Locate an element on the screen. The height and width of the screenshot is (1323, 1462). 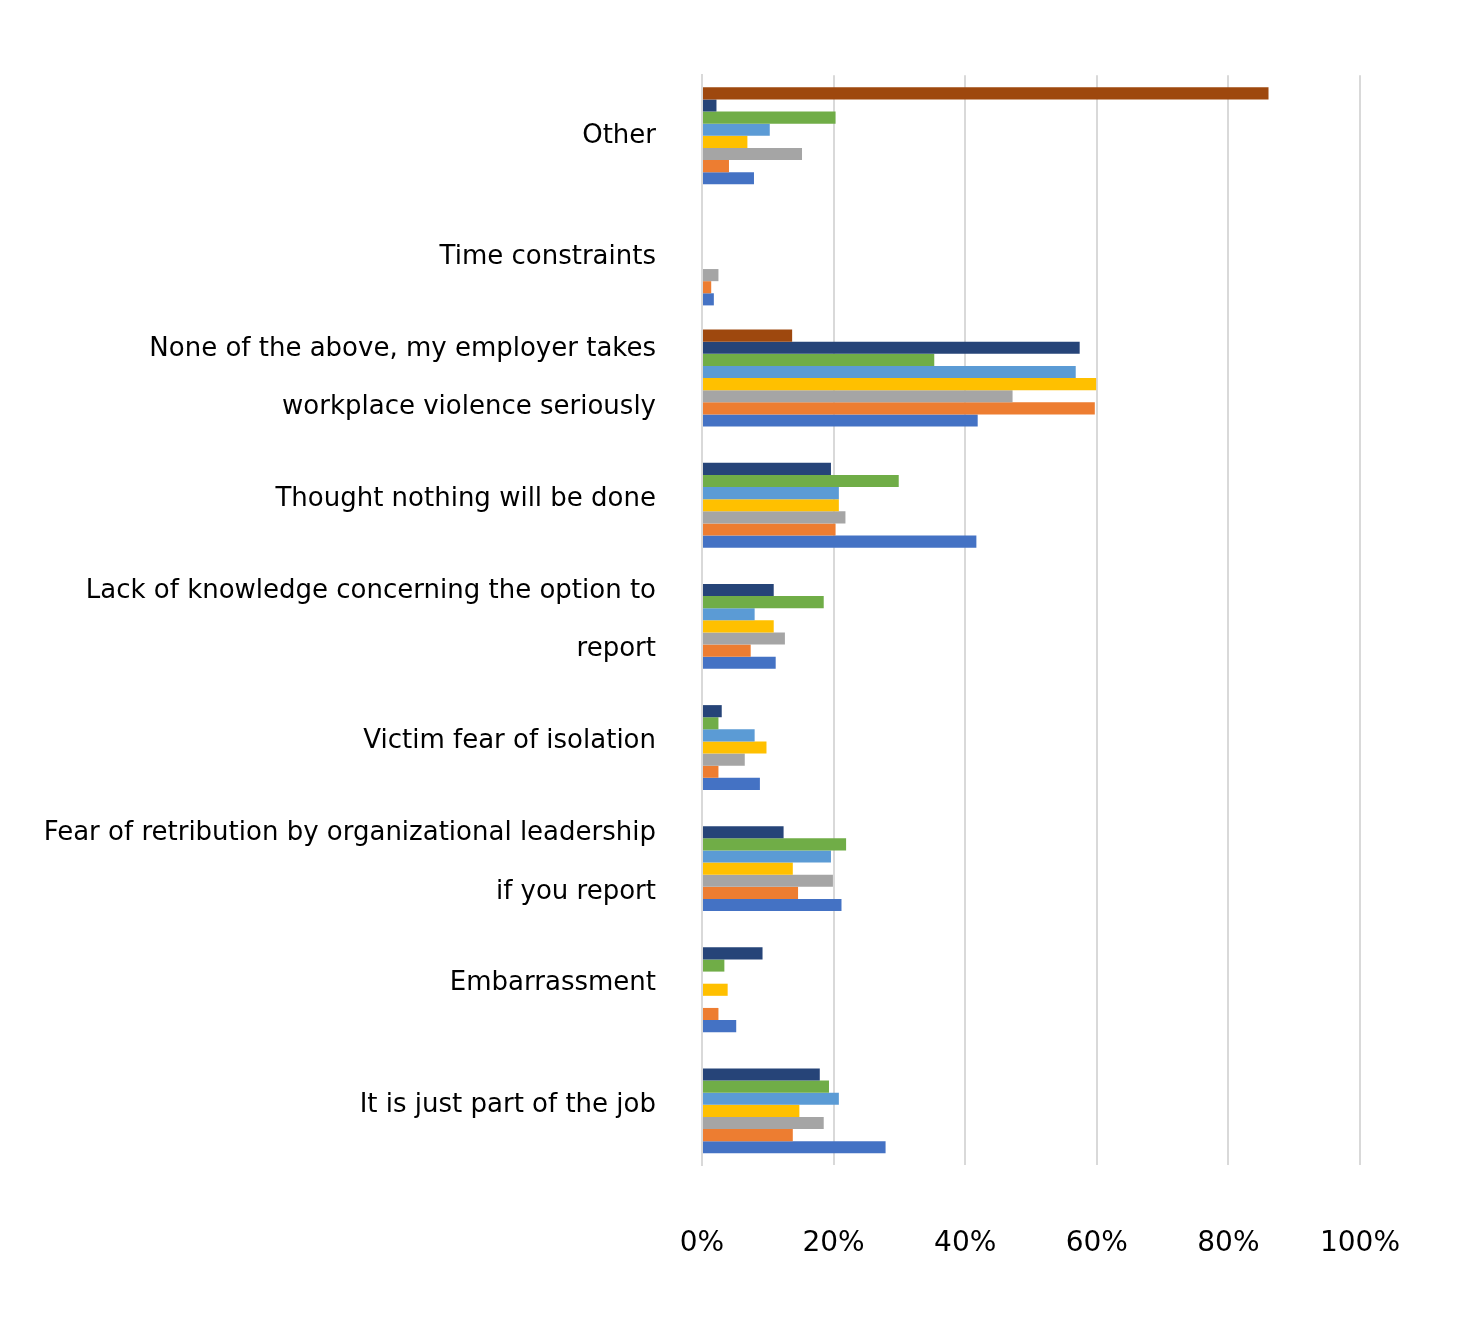
y-tick-label: Victim fear of isolation is located at coordinates (509, 739).